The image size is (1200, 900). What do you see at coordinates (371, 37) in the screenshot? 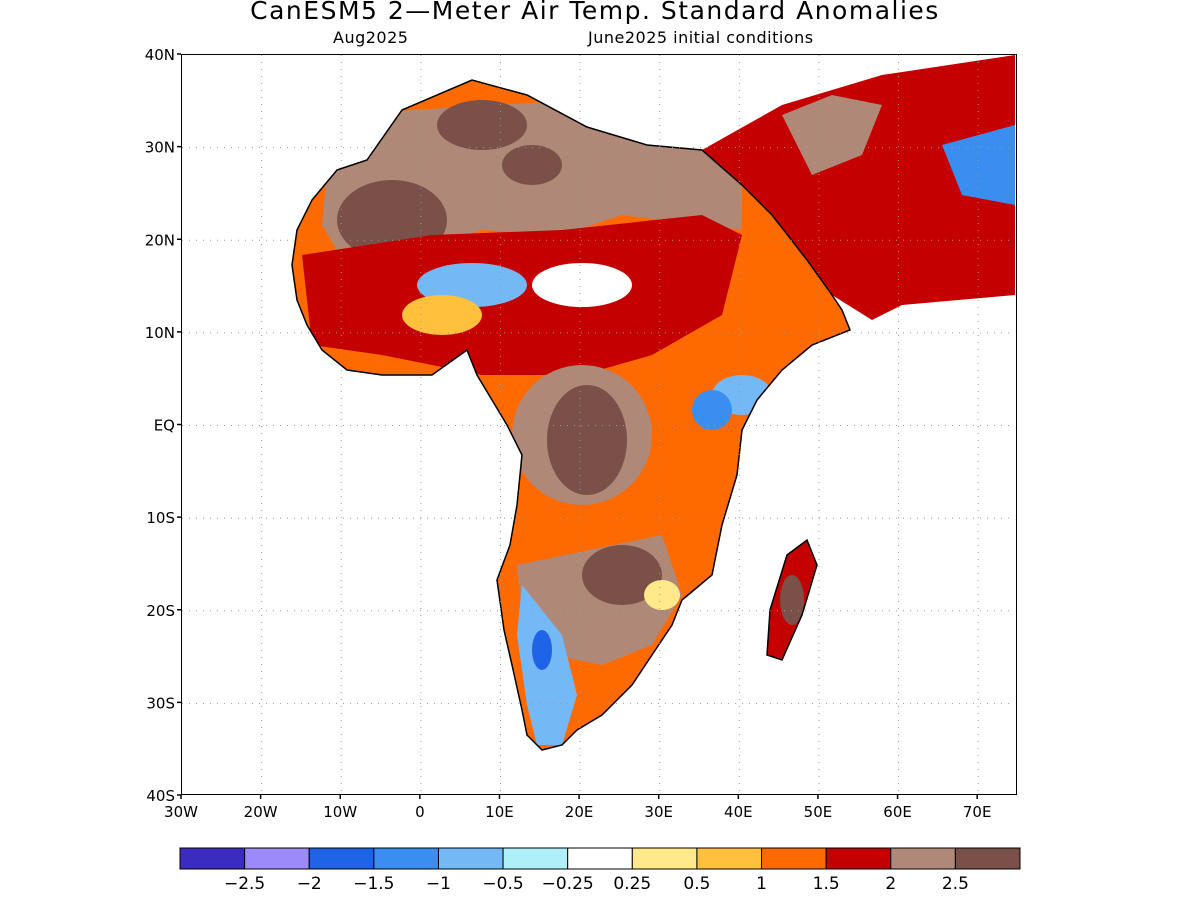
I see `forecast-month: Aug2025` at bounding box center [371, 37].